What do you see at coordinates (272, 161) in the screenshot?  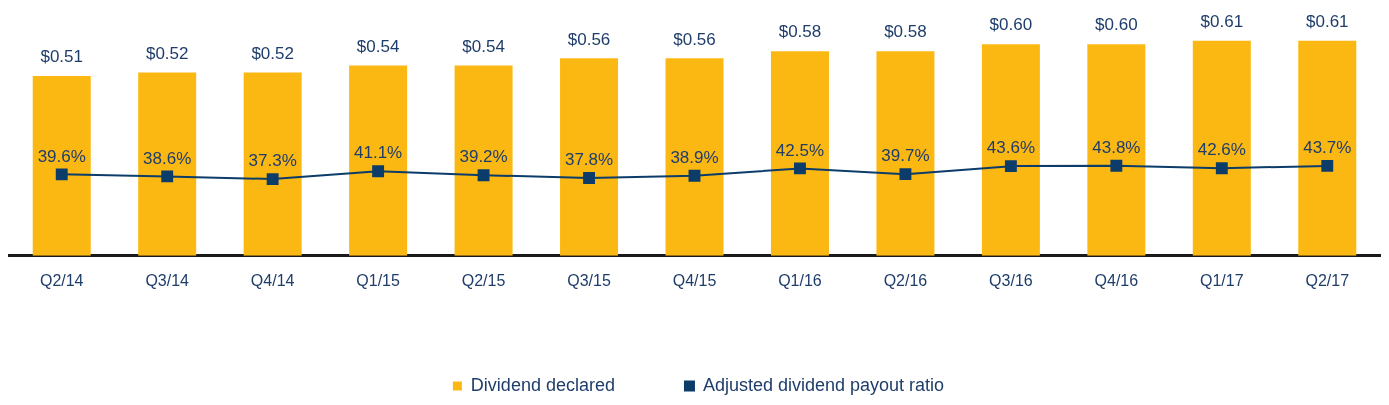 I see `data-label: 37.3%` at bounding box center [272, 161].